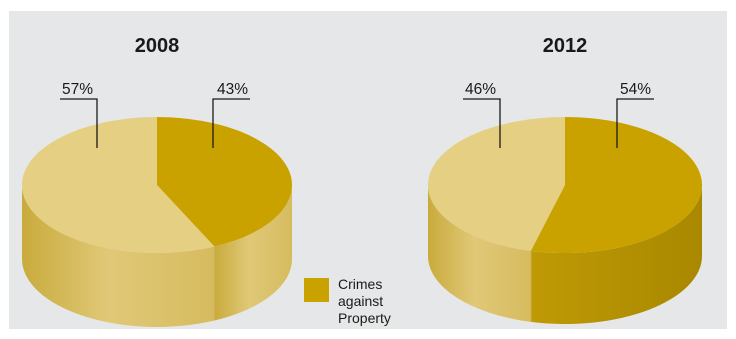 This screenshot has height=339, width=736. What do you see at coordinates (616, 185) in the screenshot?
I see `pie-slice-54%` at bounding box center [616, 185].